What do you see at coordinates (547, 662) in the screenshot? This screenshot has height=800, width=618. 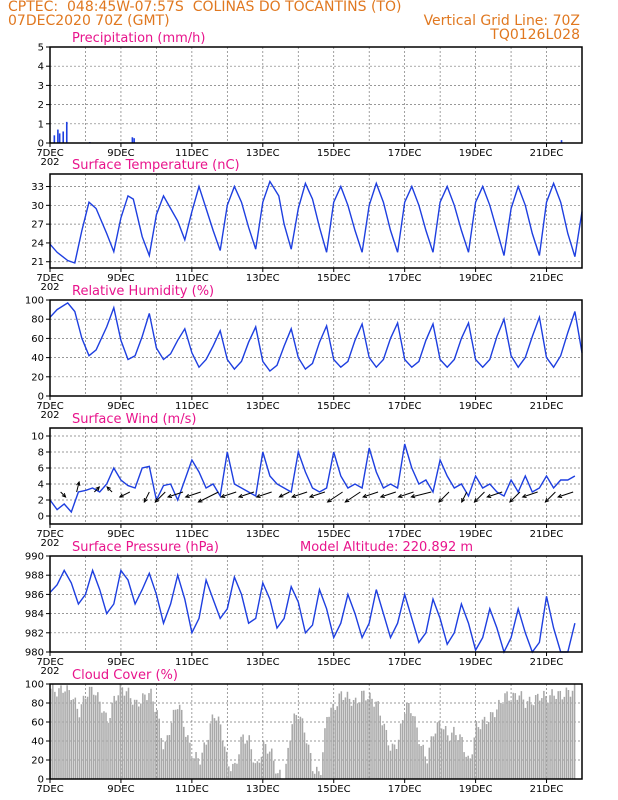 I see `pressure-xtick-label: 21DEC` at bounding box center [547, 662].